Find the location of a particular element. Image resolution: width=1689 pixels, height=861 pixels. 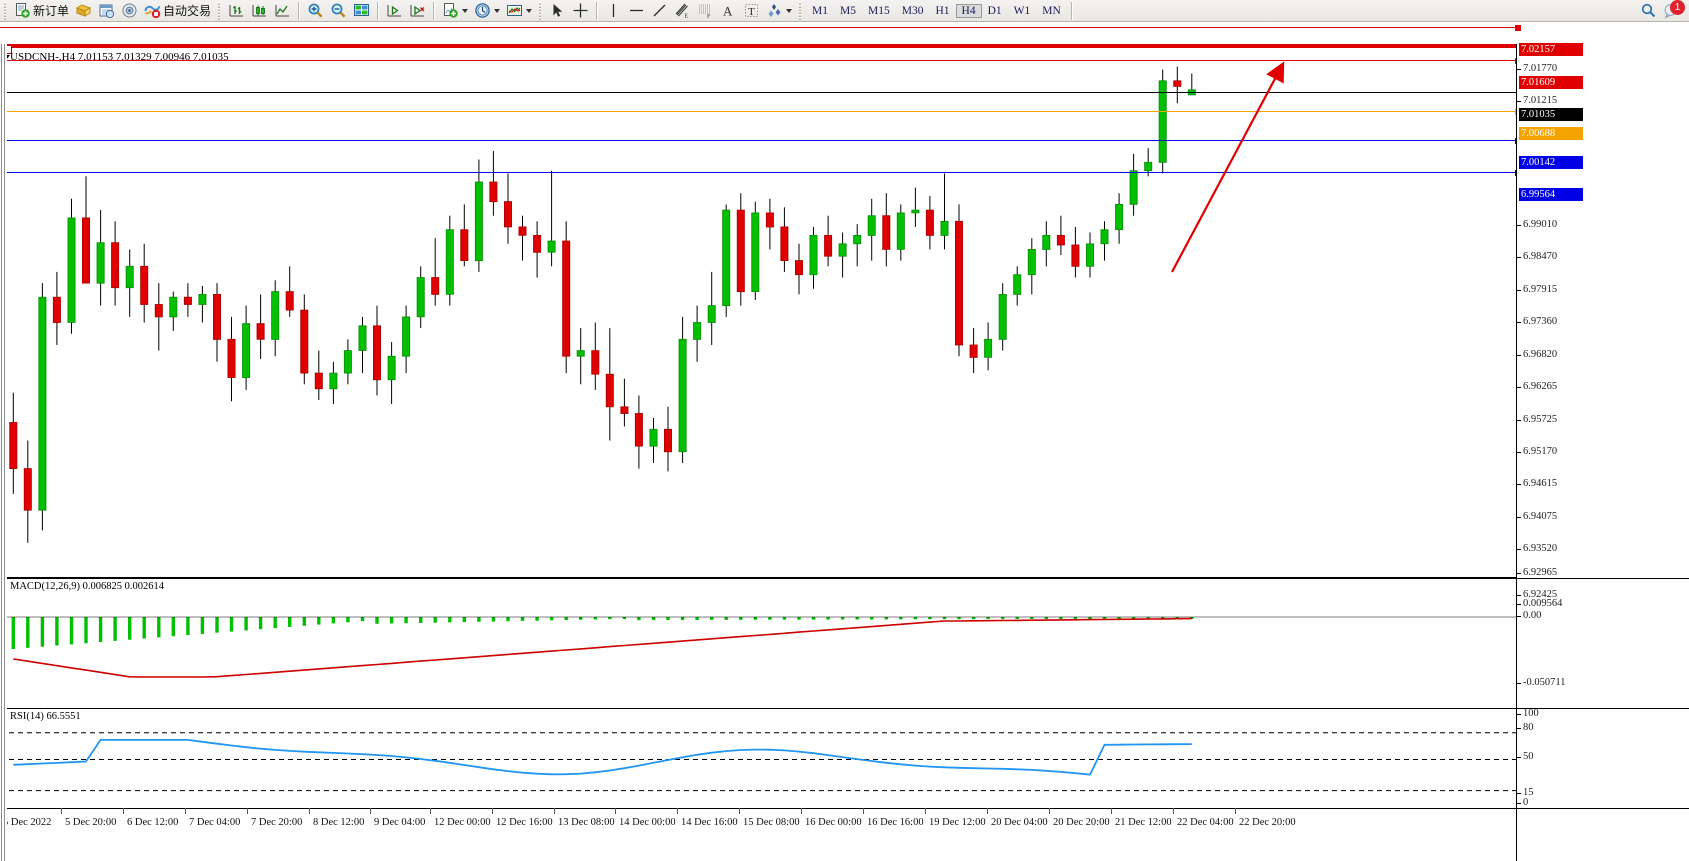

navigator-button is located at coordinates (129, 11).